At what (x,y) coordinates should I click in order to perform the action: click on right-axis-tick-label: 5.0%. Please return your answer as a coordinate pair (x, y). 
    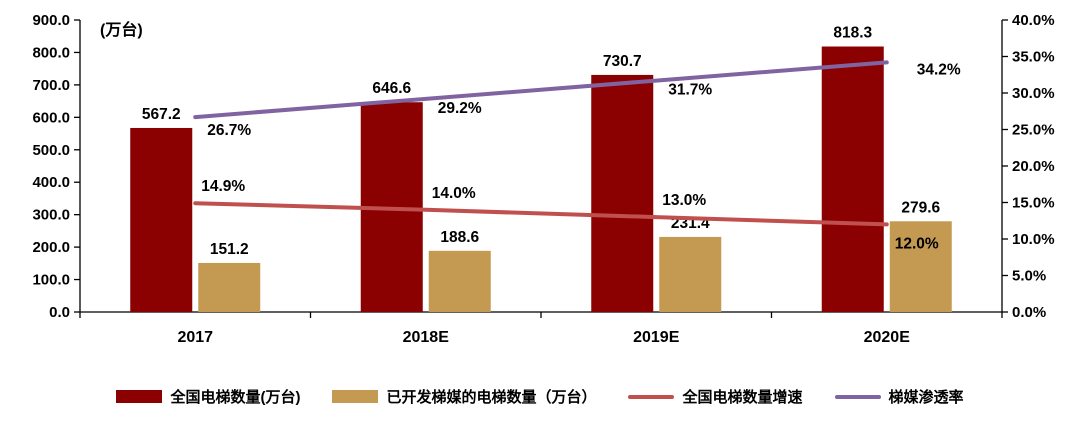
    Looking at the image, I should click on (1029, 276).